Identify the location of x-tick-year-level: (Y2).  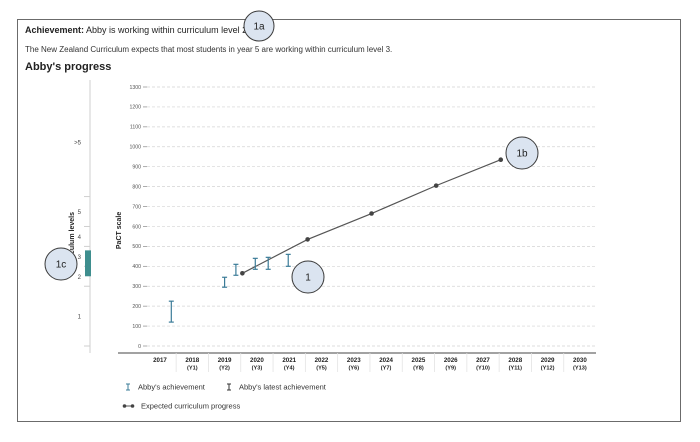
(224, 369).